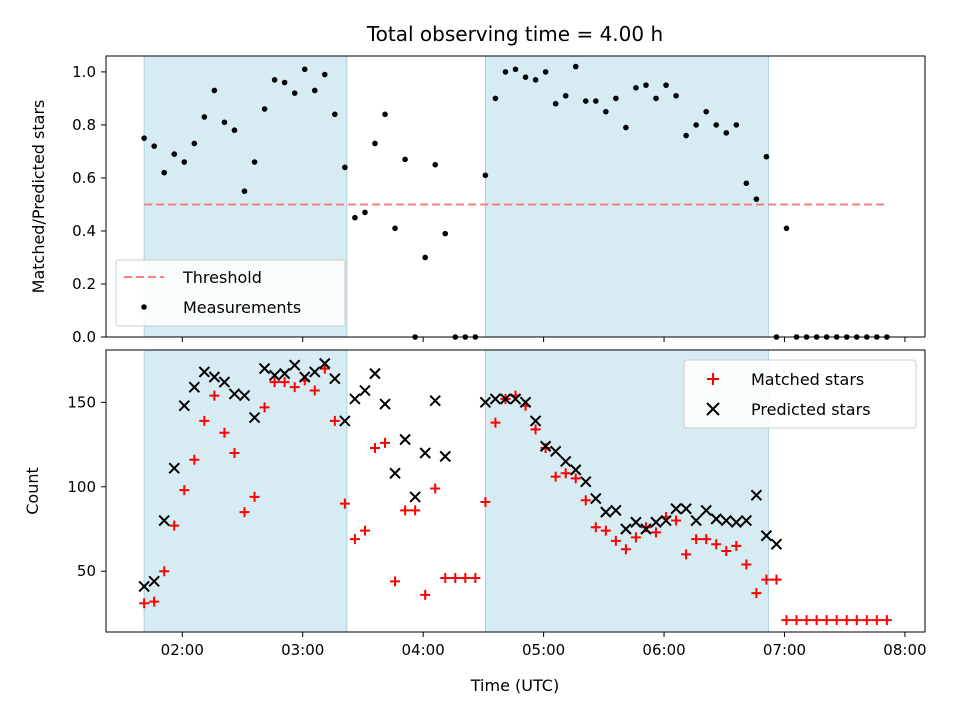  Describe the element at coordinates (38, 197) in the screenshot. I see `top-y-axis-label: Matched/Predicted stars` at that location.